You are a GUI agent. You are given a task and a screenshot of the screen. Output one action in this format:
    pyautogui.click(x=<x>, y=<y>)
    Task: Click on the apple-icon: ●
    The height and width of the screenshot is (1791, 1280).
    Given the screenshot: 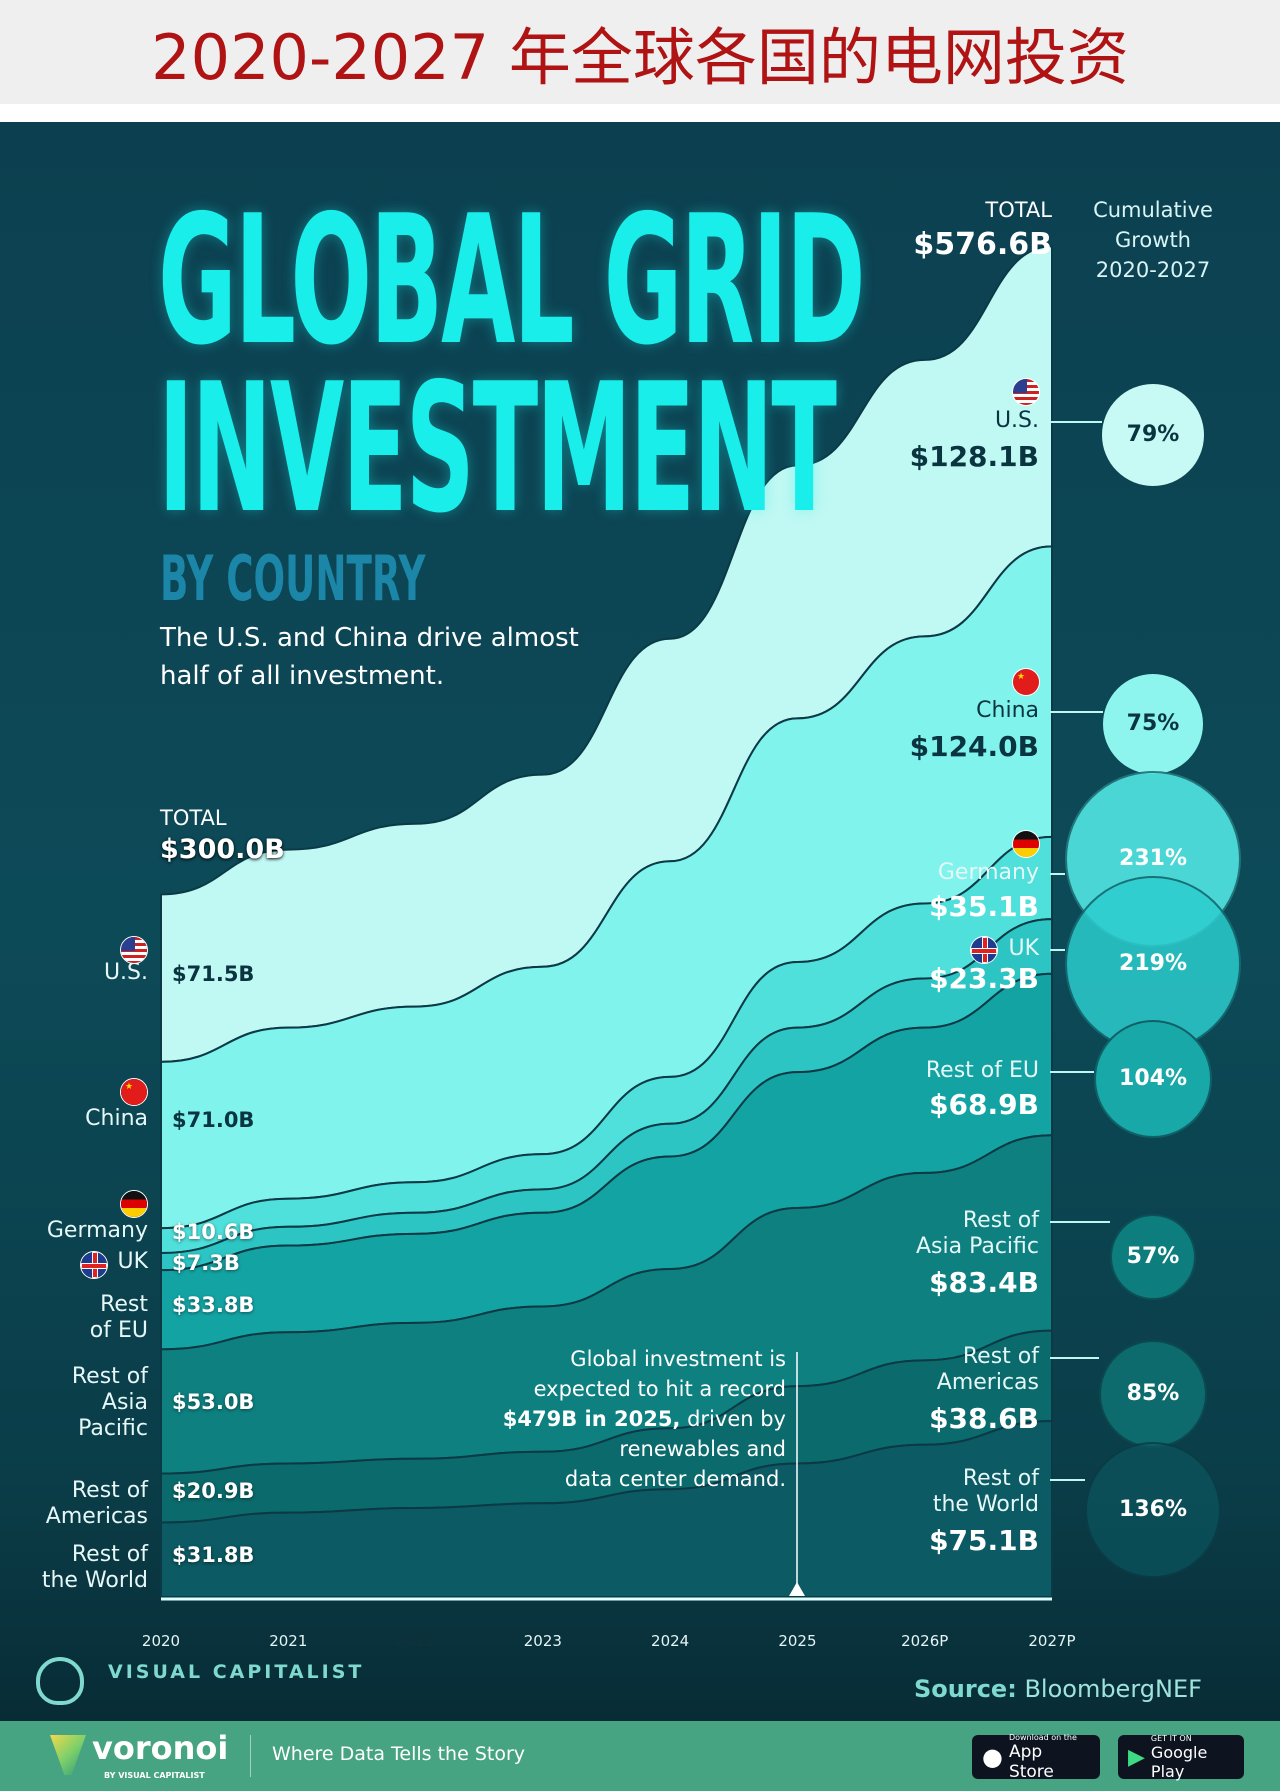 What is the action you would take?
    pyautogui.click(x=992, y=1757)
    